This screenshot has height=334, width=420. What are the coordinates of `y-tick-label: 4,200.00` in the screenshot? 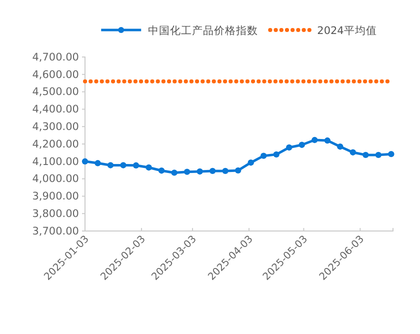 It's located at (55, 144).